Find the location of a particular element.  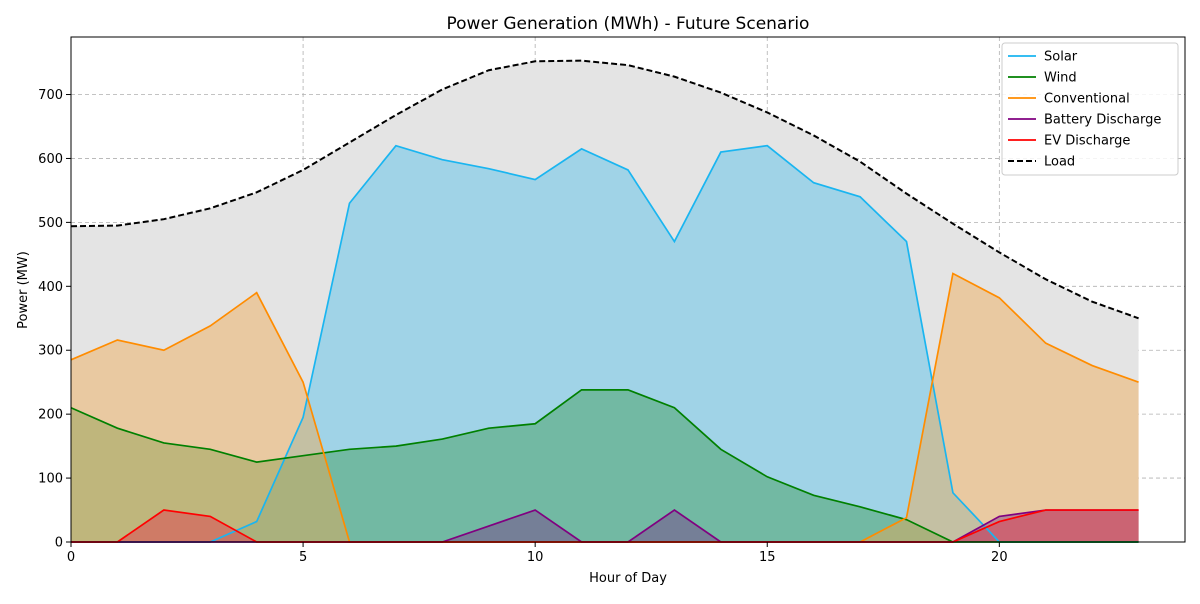

x-tick-label: 15 is located at coordinates (767, 557).